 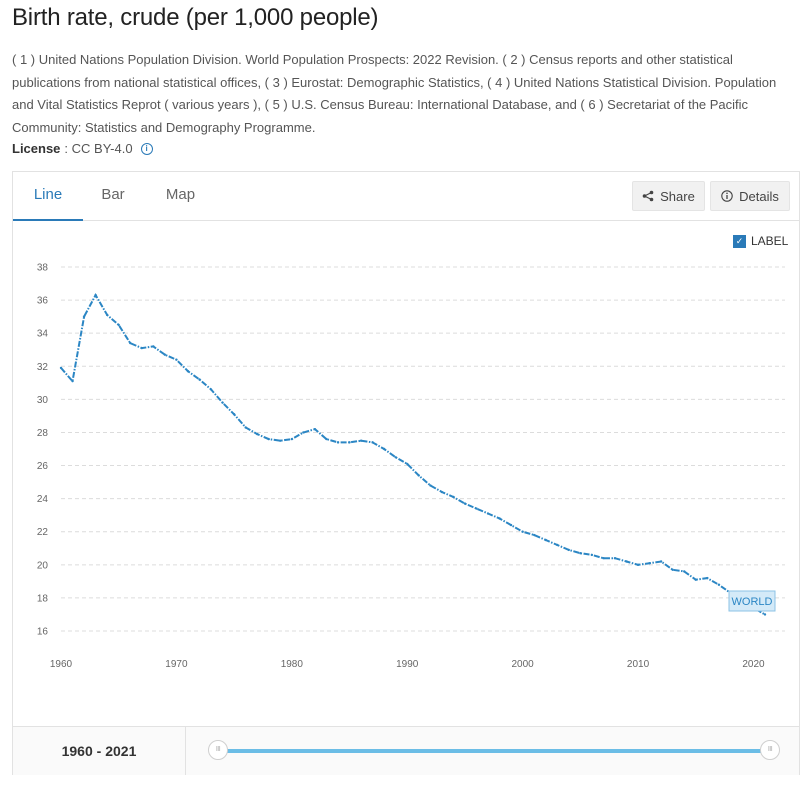 What do you see at coordinates (677, 196) in the screenshot?
I see `share-label: Share` at bounding box center [677, 196].